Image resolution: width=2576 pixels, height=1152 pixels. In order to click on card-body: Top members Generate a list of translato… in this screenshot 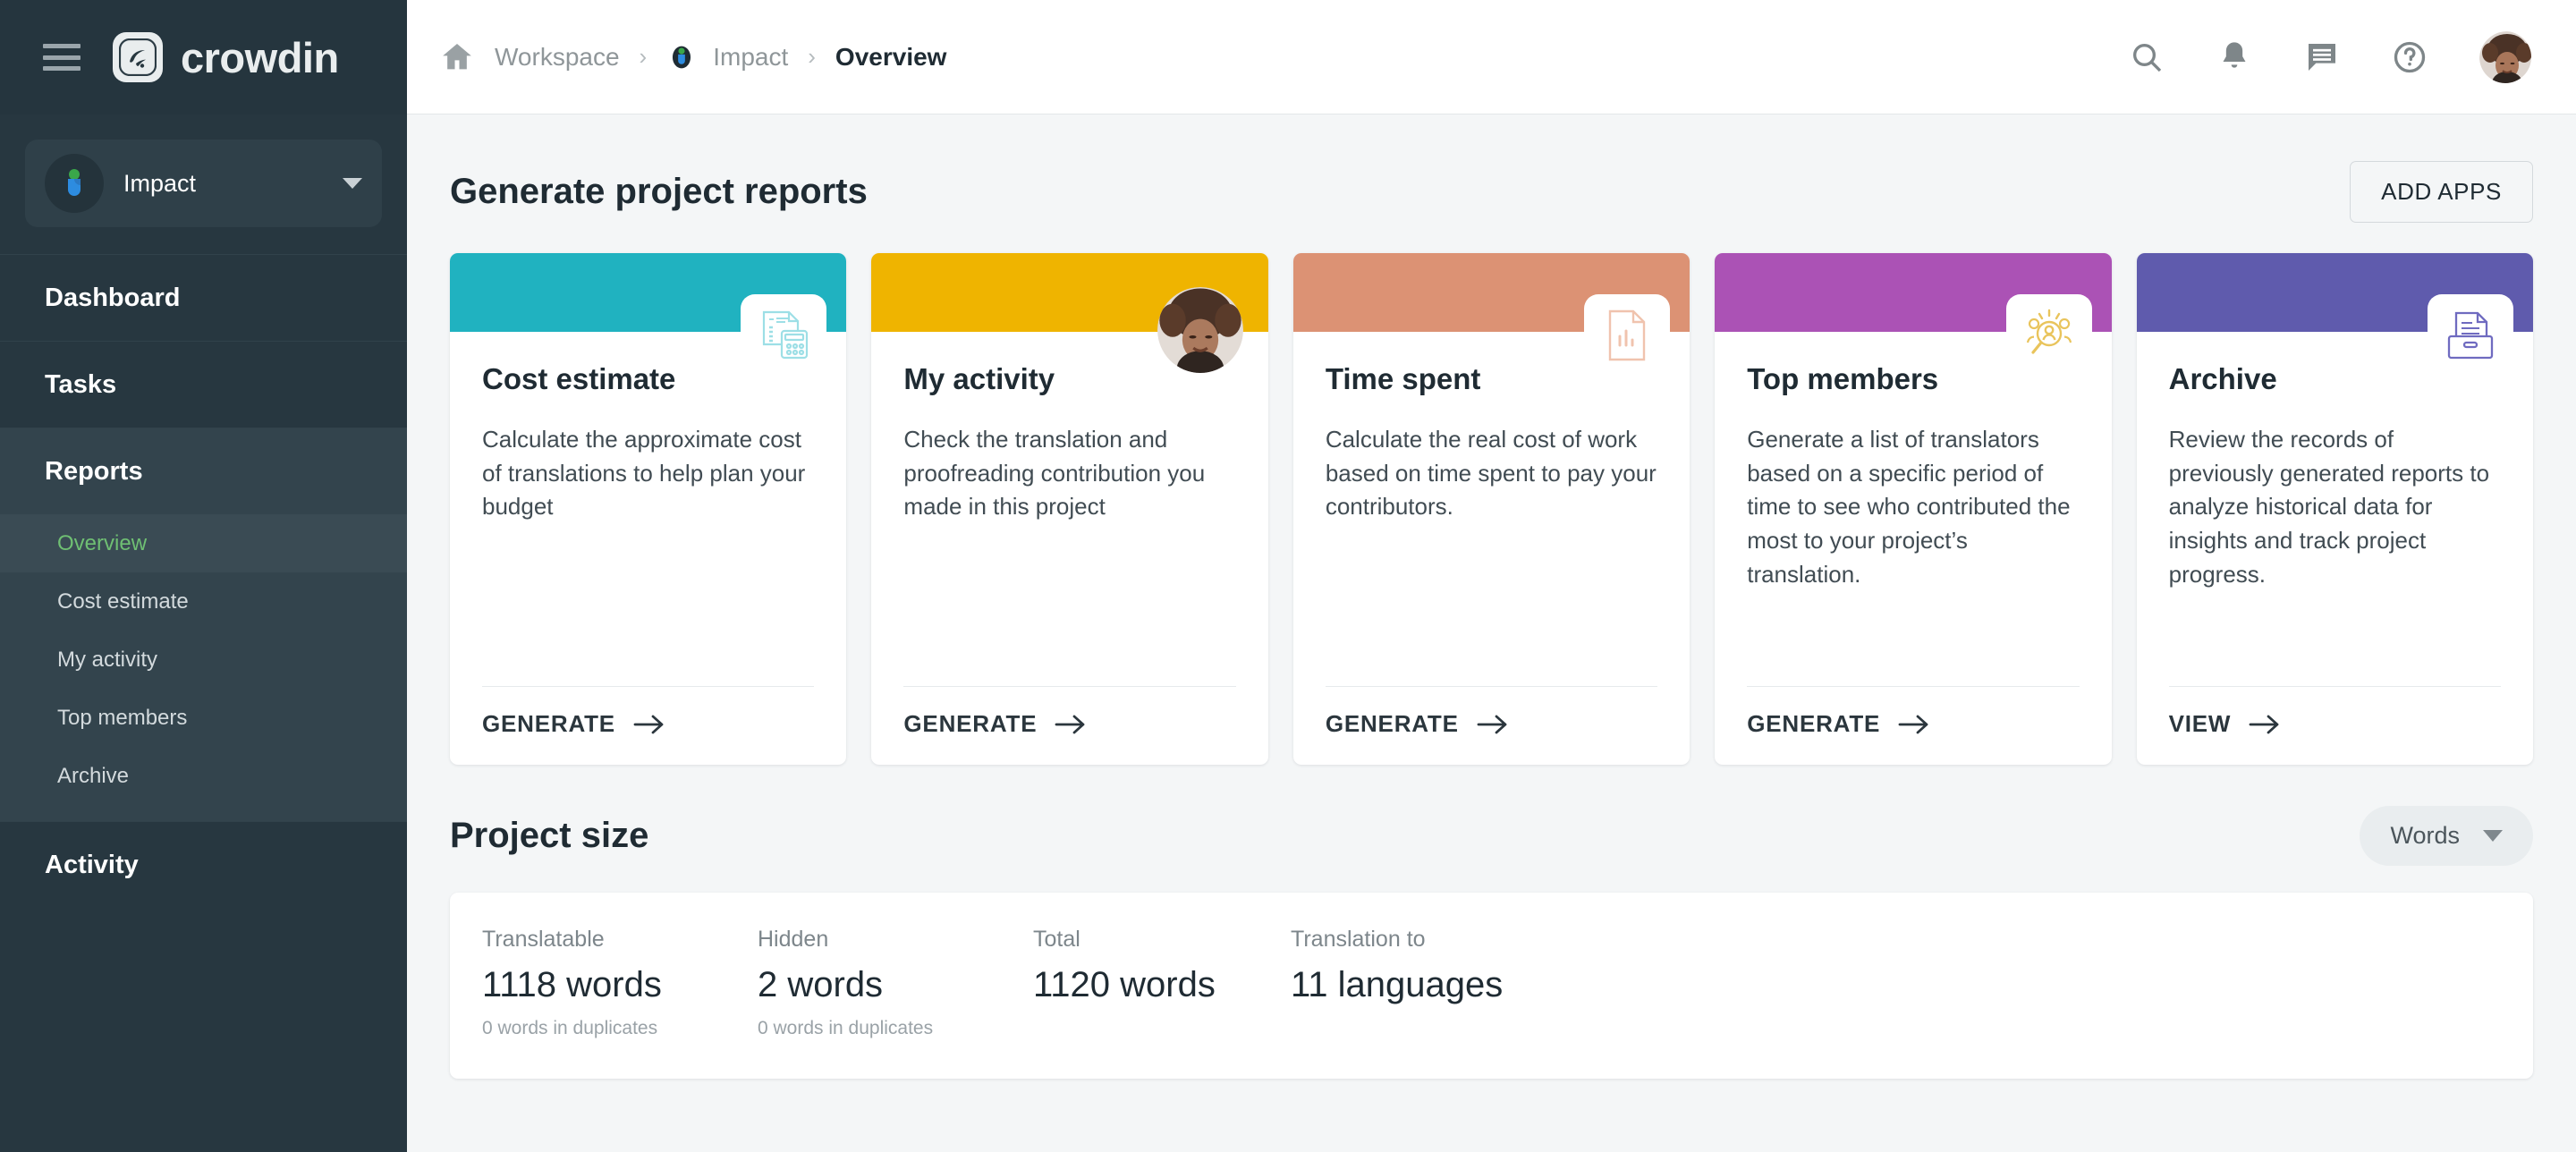, I will do `click(1913, 549)`.